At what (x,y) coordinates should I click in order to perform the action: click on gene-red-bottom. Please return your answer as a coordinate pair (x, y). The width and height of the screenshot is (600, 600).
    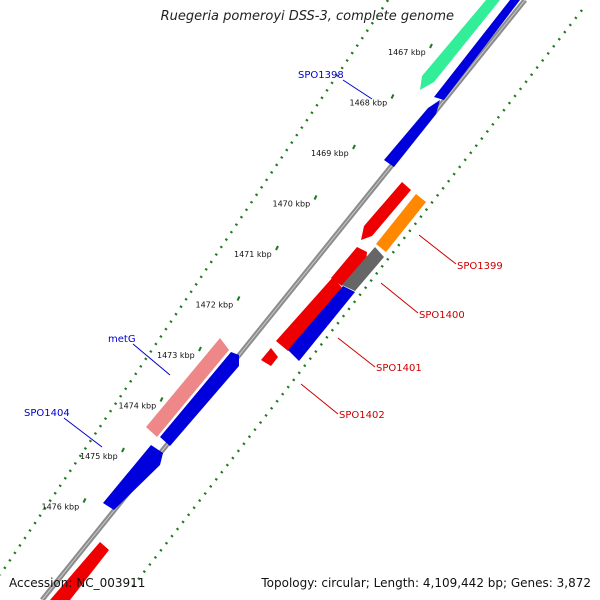
    Looking at the image, I should click on (79, 571).